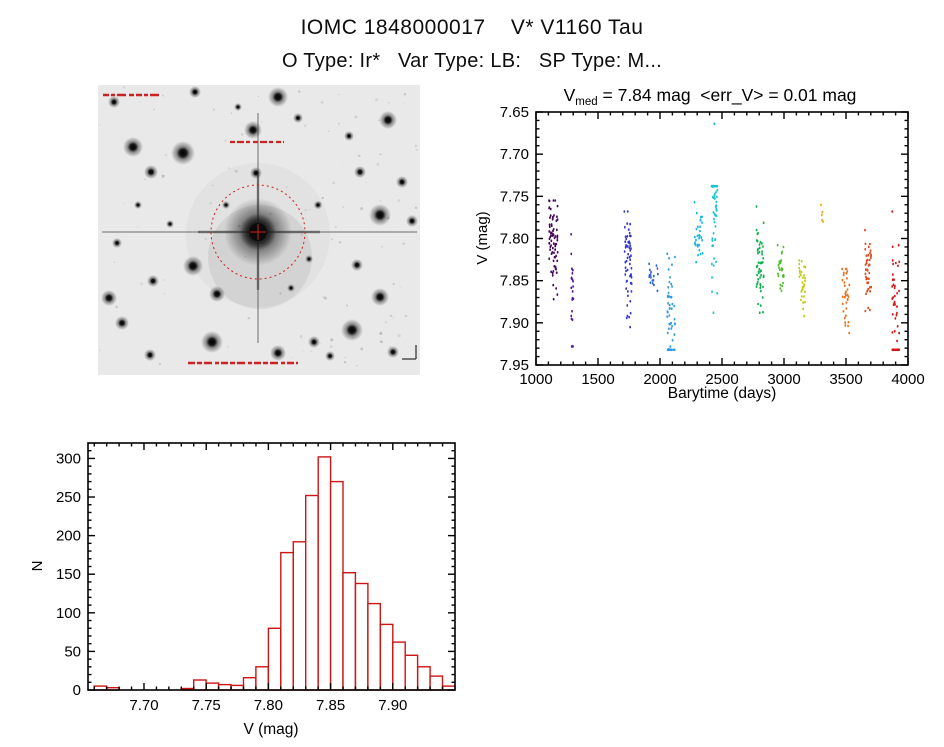 This screenshot has width=944, height=747. I want to click on y-tick-label: 300, so click(68, 458).